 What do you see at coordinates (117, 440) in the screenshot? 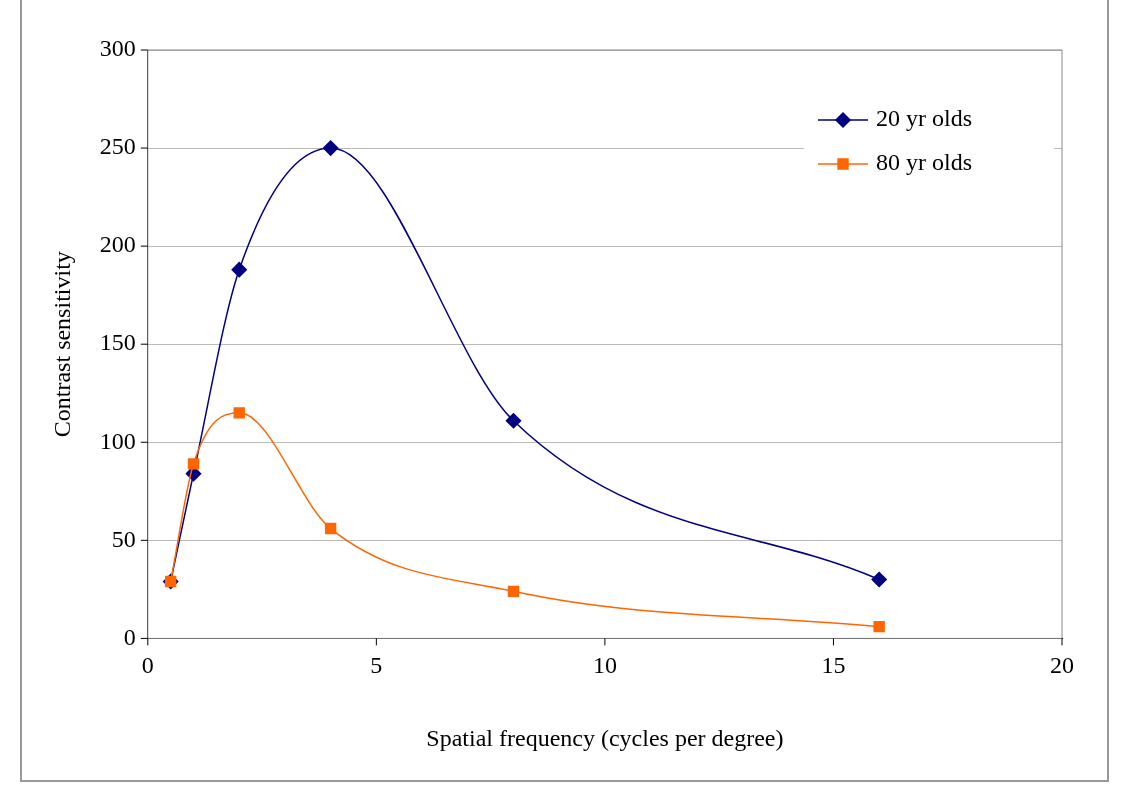
I see `y-tick-label: 100` at bounding box center [117, 440].